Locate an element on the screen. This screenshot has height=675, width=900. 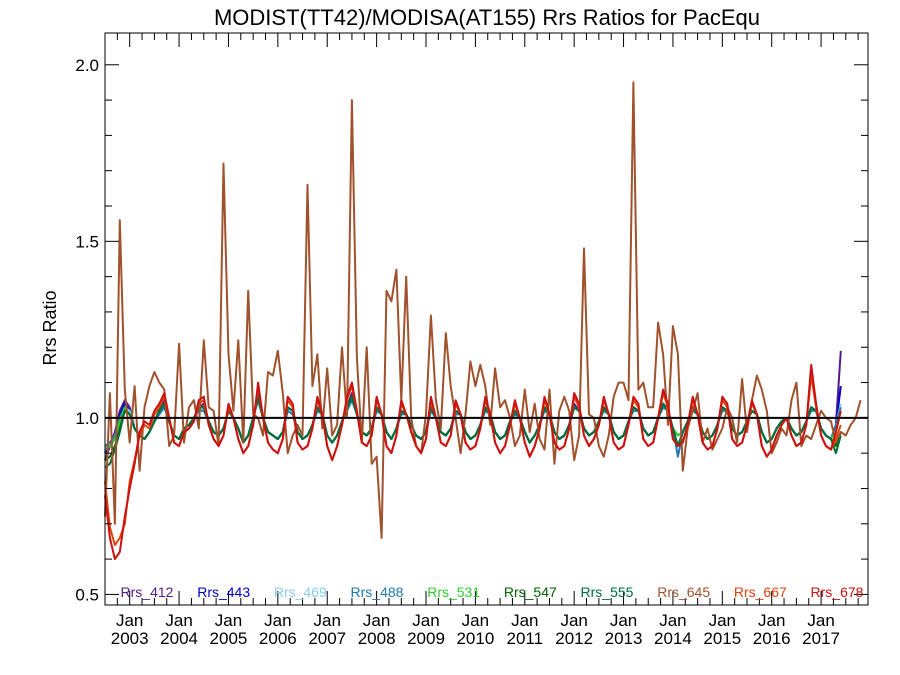
legend-entry-rrs-531: Rrs_531 is located at coordinates (453, 592).